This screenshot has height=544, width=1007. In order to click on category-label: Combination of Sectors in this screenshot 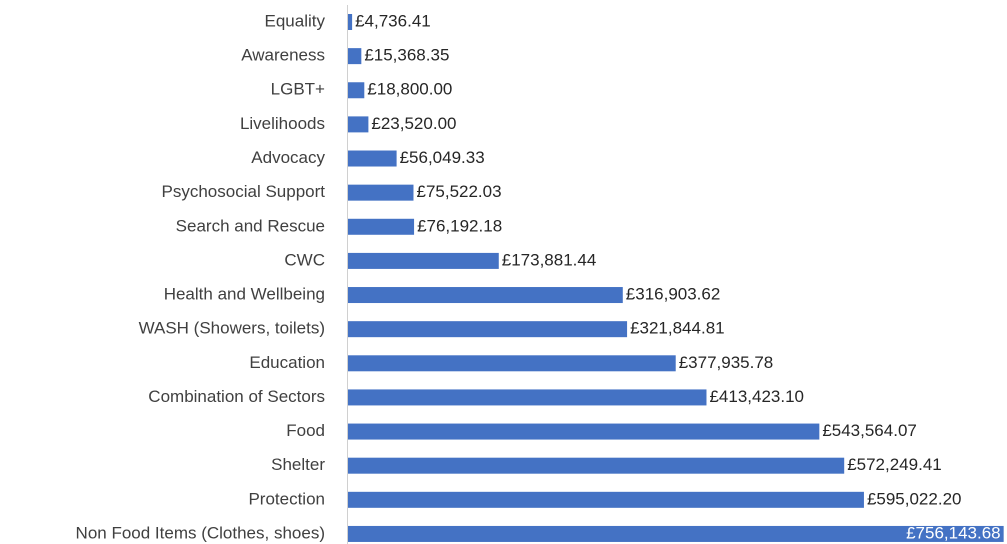, I will do `click(236, 396)`.